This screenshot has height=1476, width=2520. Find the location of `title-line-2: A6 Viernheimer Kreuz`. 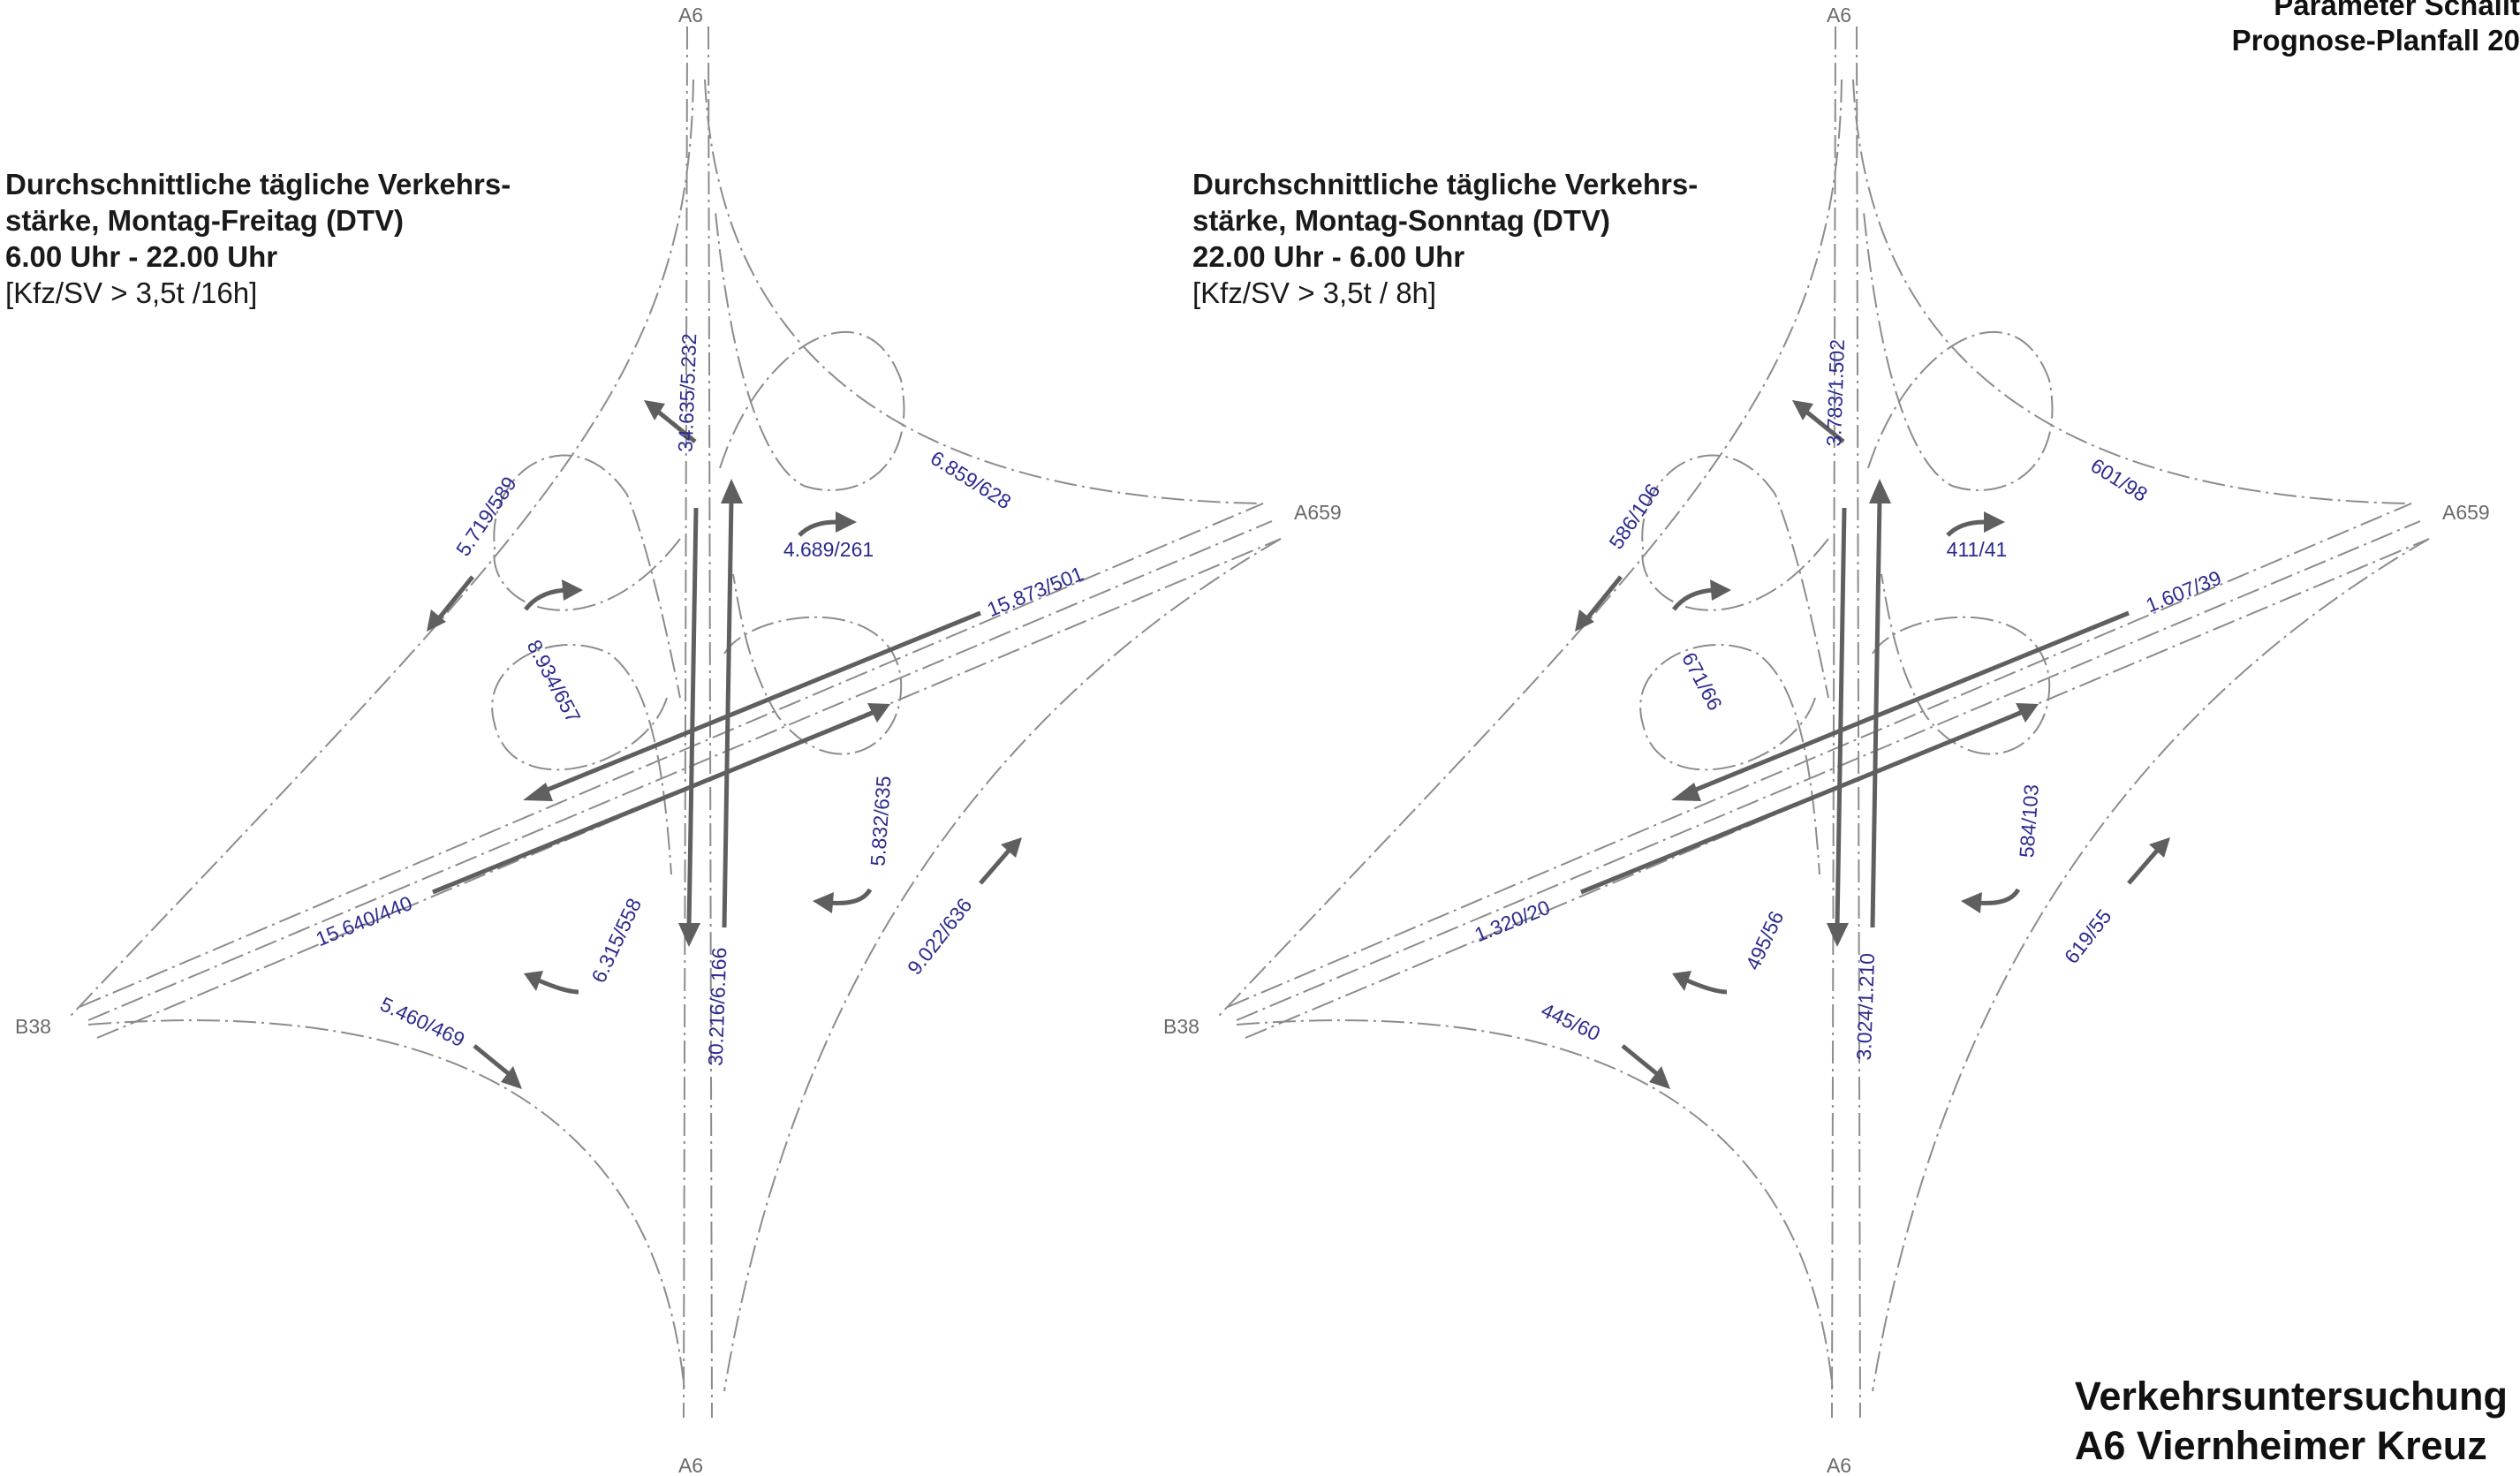

title-line-2: A6 Viernheimer Kreuz is located at coordinates (2280, 1445).